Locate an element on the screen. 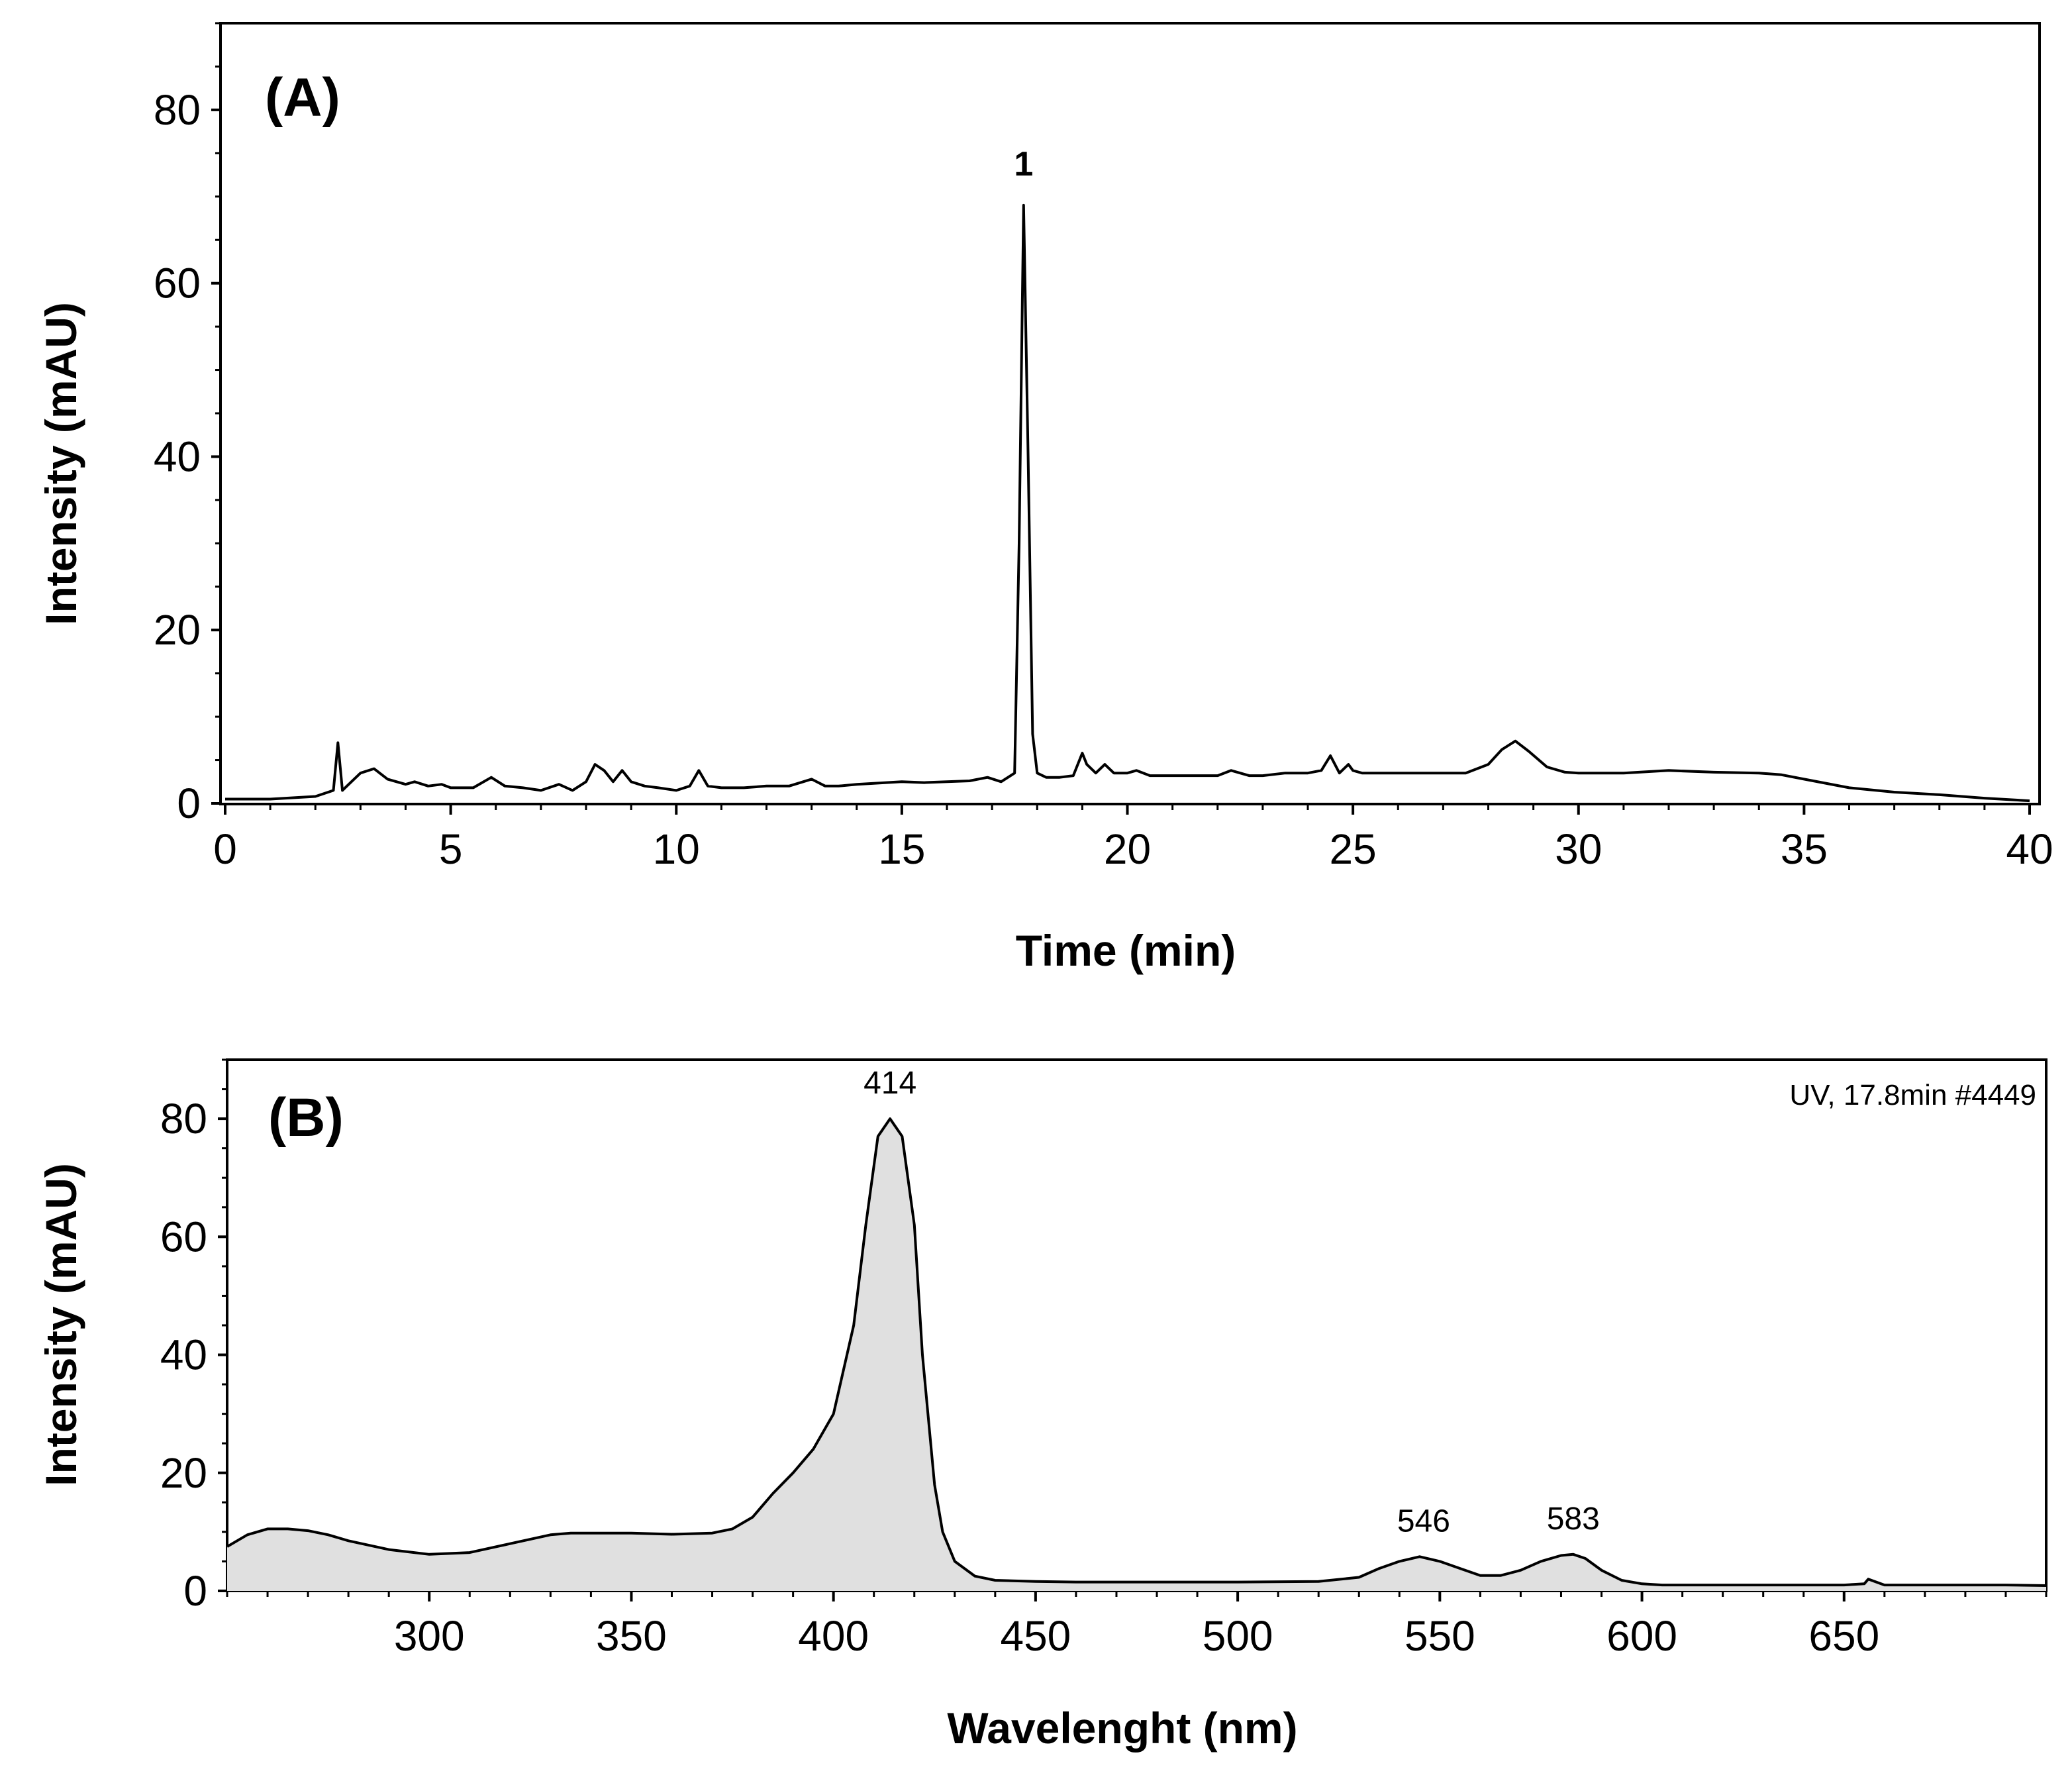 The image size is (2072, 1779). panel-a-x-tick-label: 15 is located at coordinates (901, 849).